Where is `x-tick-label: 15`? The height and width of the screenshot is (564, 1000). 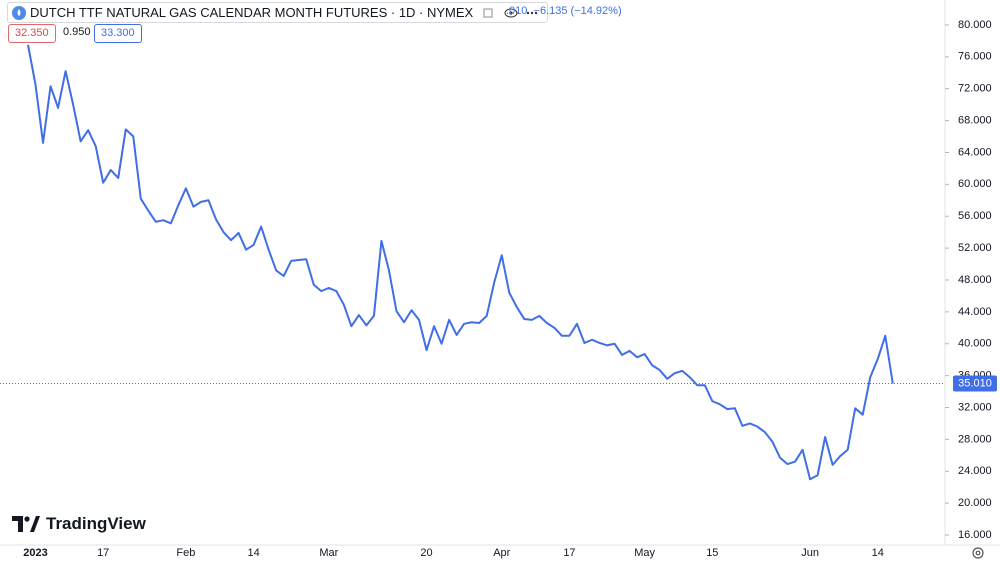
x-tick-label: 15 is located at coordinates (712, 553).